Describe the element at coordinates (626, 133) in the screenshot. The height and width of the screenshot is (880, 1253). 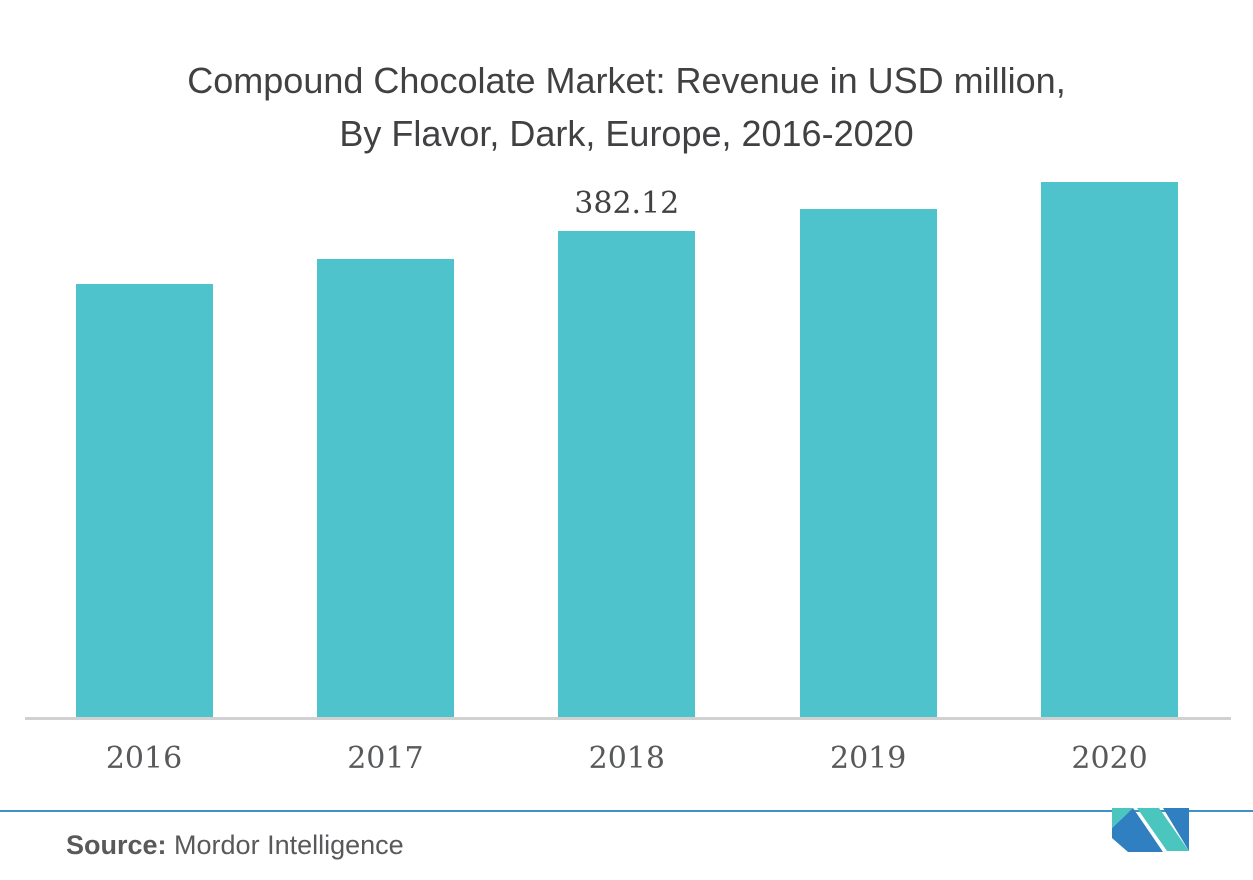
I see `chart-title-line-2: By Flavor, Dark, Europe, 2016-2020` at that location.